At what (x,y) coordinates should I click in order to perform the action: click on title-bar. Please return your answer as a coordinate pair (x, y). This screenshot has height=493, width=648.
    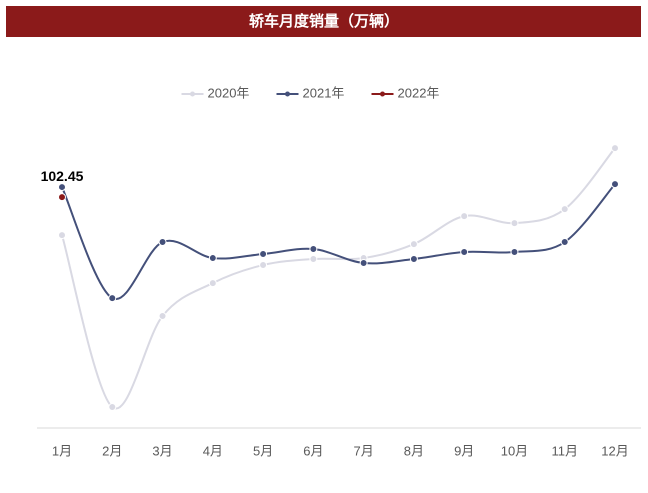
    Looking at the image, I should click on (323, 21).